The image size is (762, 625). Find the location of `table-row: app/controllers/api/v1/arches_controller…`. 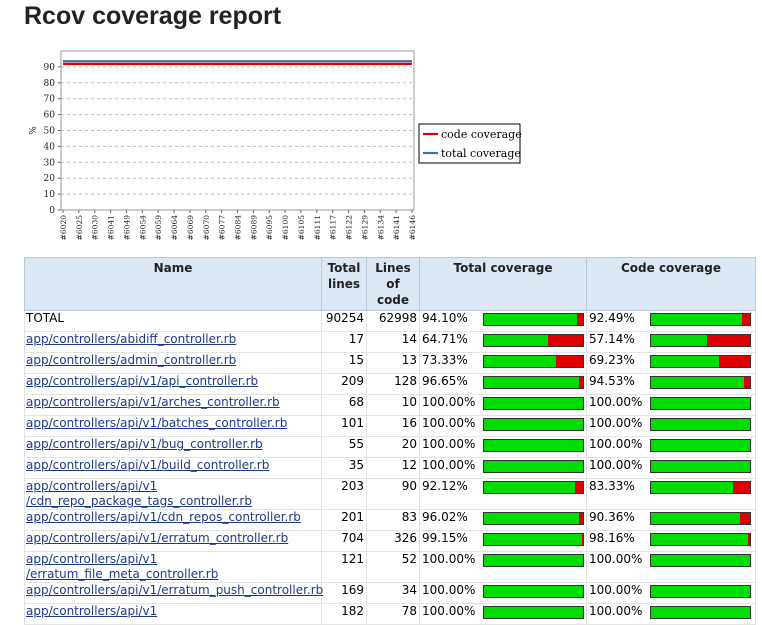

table-row: app/controllers/api/v1/arches_controller… is located at coordinates (390, 405).